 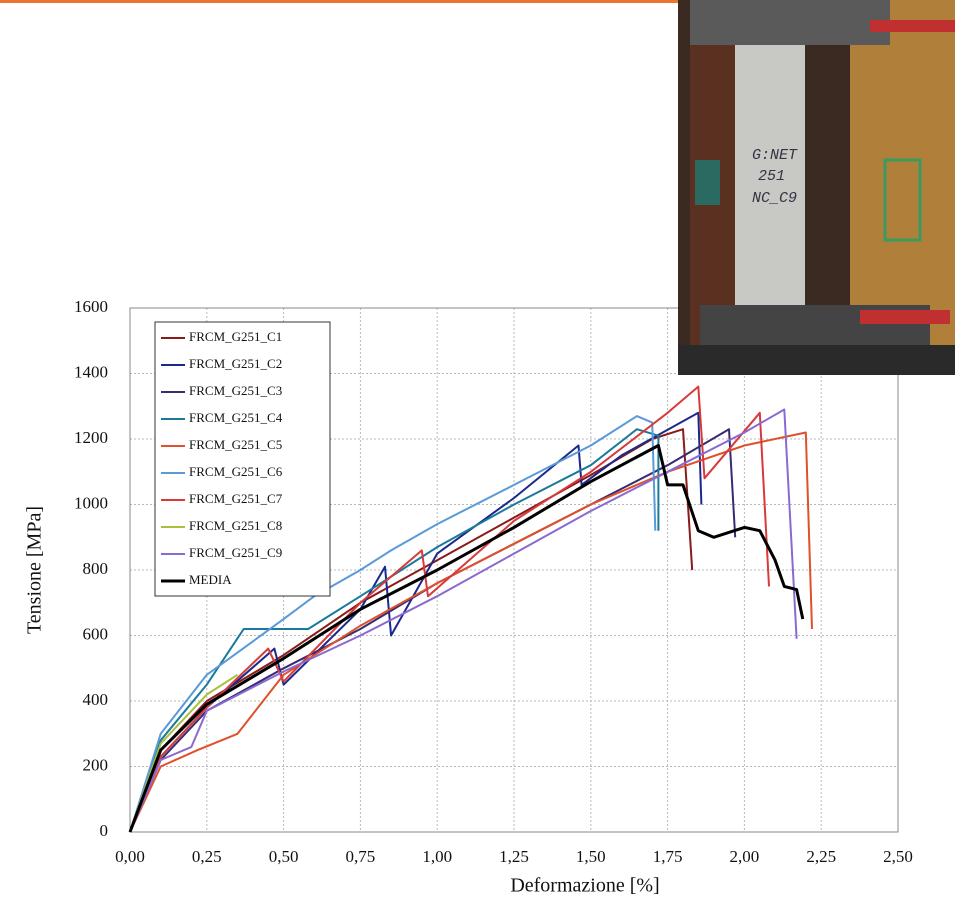 What do you see at coordinates (774, 198) in the screenshot?
I see `photo-label: NC_C9` at bounding box center [774, 198].